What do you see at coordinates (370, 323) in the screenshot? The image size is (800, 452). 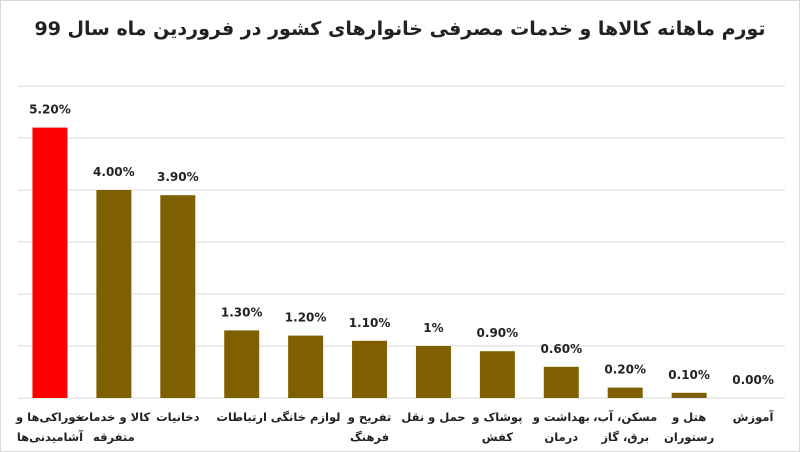 I see `data-label: 1.10%` at bounding box center [370, 323].